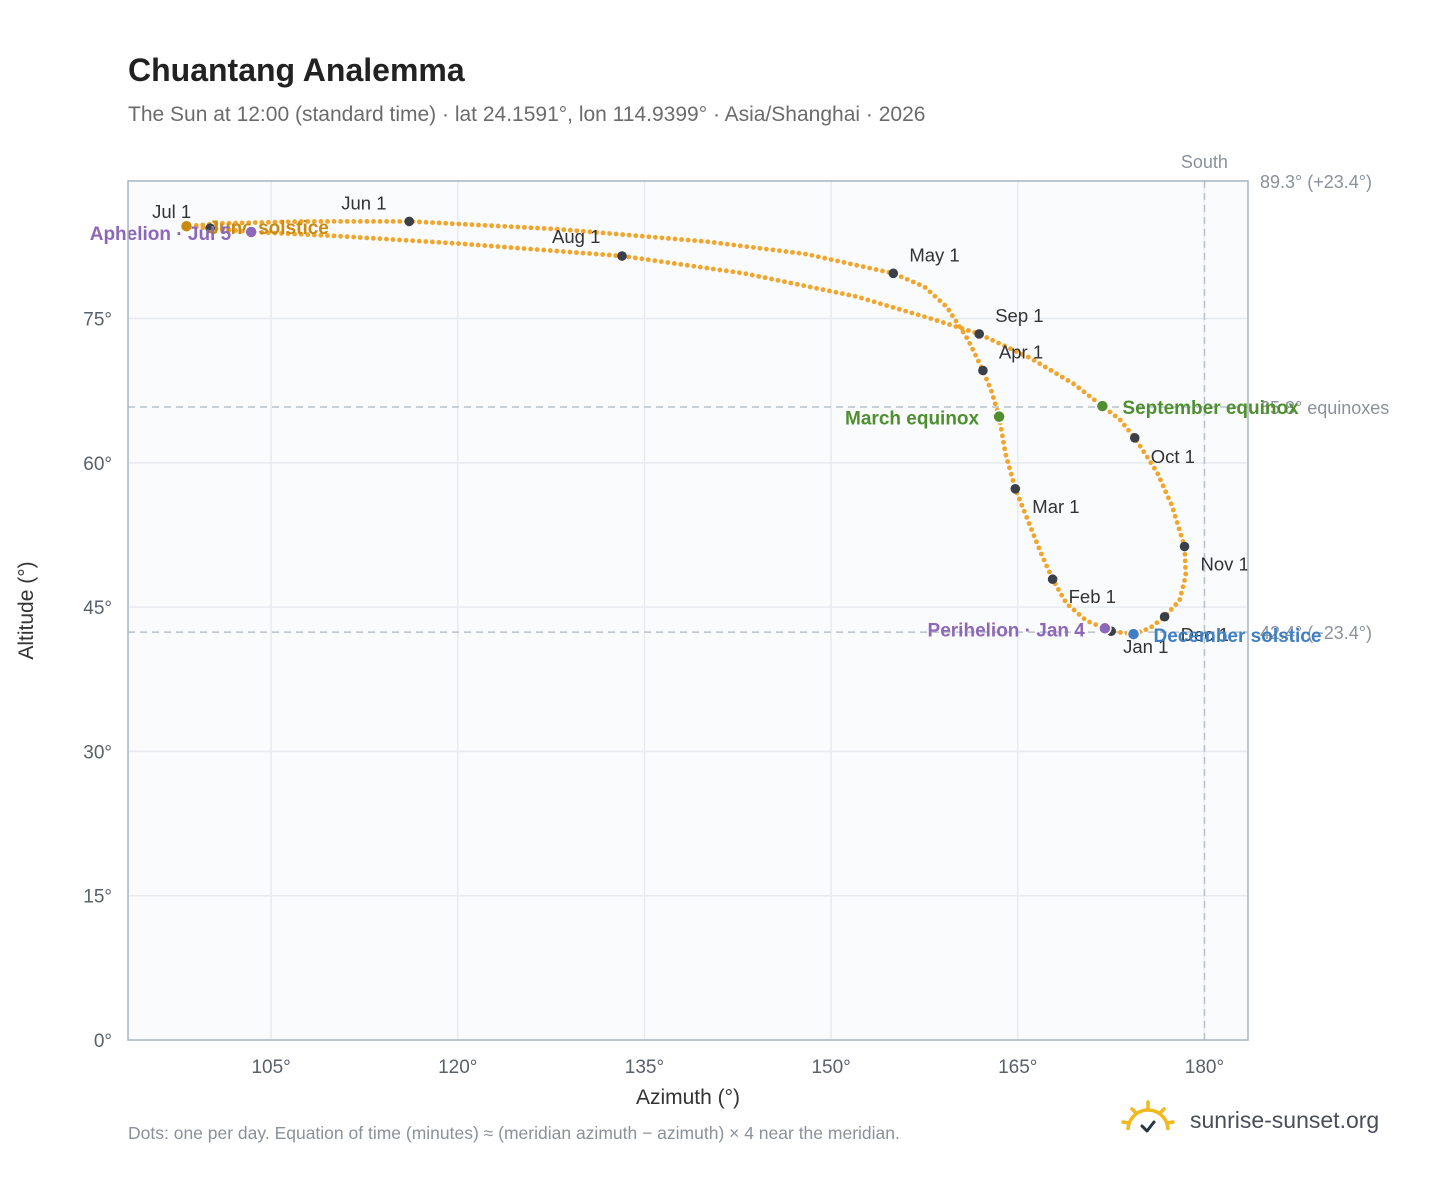  What do you see at coordinates (97, 320) in the screenshot?
I see `y-tick-label: 75°` at bounding box center [97, 320].